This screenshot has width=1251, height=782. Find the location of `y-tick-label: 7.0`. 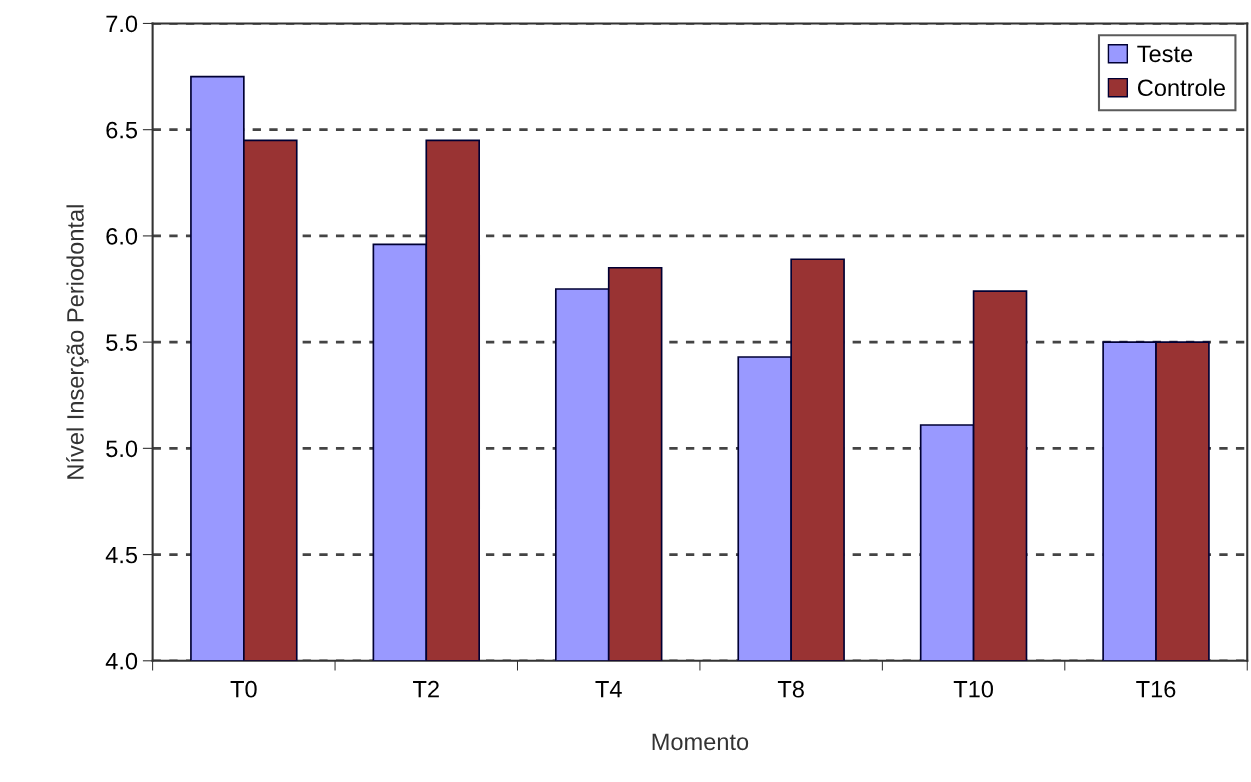

y-tick-label: 7.0 is located at coordinates (122, 24).